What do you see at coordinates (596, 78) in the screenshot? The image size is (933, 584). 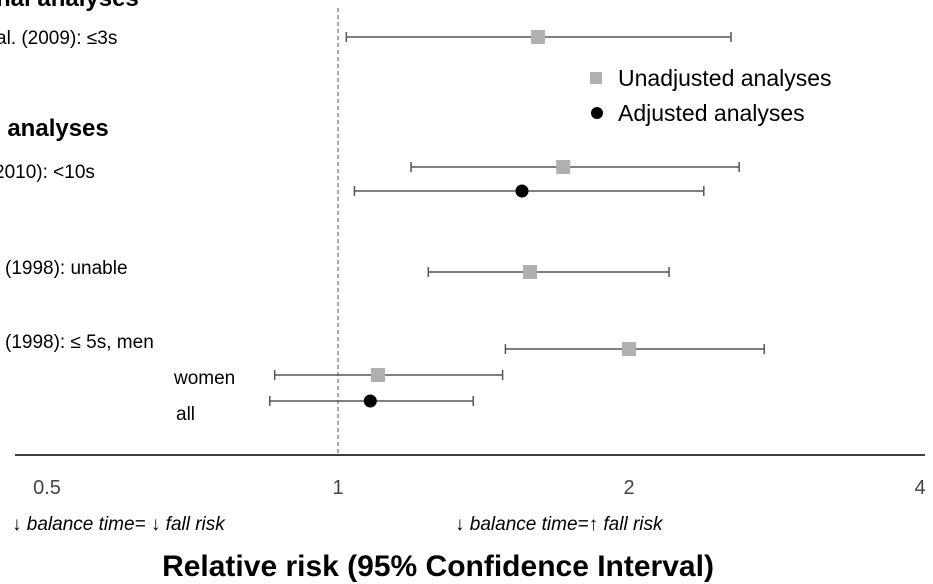 I see `legend-unadjusted-marker` at bounding box center [596, 78].